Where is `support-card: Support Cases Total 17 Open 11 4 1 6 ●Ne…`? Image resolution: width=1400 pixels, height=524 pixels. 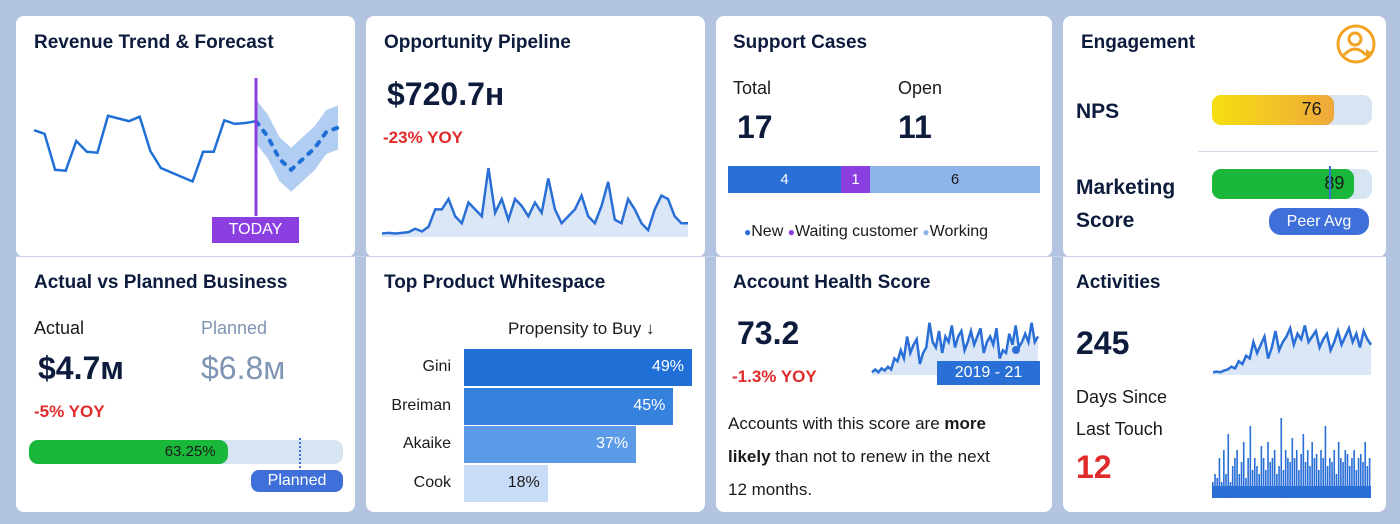 support-card: Support Cases Total 17 Open 11 4 1 6 ●Ne… is located at coordinates (884, 136).